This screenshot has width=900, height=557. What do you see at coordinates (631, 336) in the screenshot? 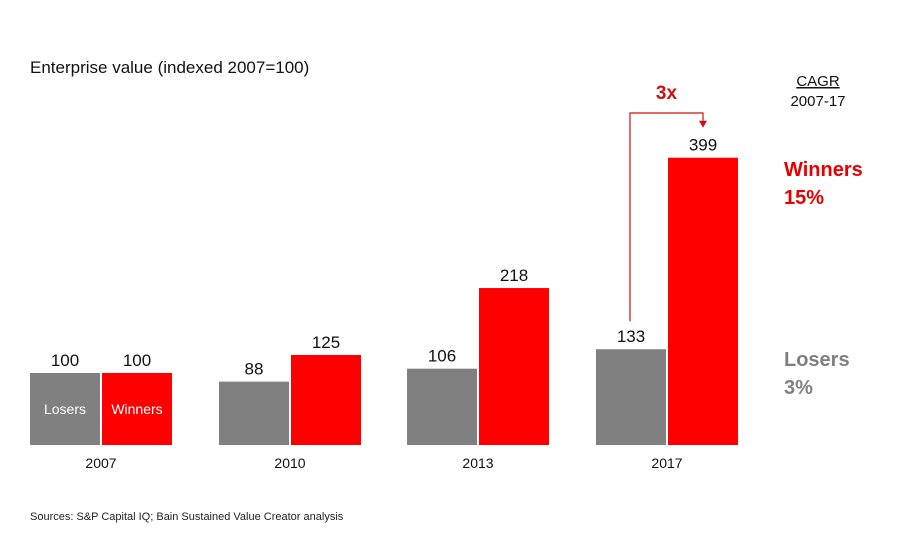
I see `value-label-losers-2017: 133` at bounding box center [631, 336].